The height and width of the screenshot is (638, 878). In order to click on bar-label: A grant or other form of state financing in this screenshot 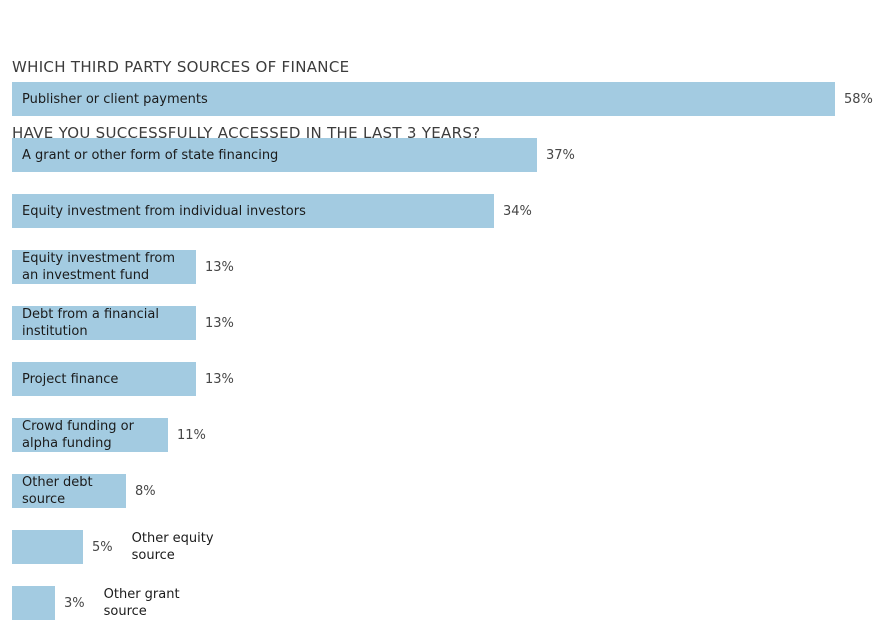, I will do `click(145, 155)`.